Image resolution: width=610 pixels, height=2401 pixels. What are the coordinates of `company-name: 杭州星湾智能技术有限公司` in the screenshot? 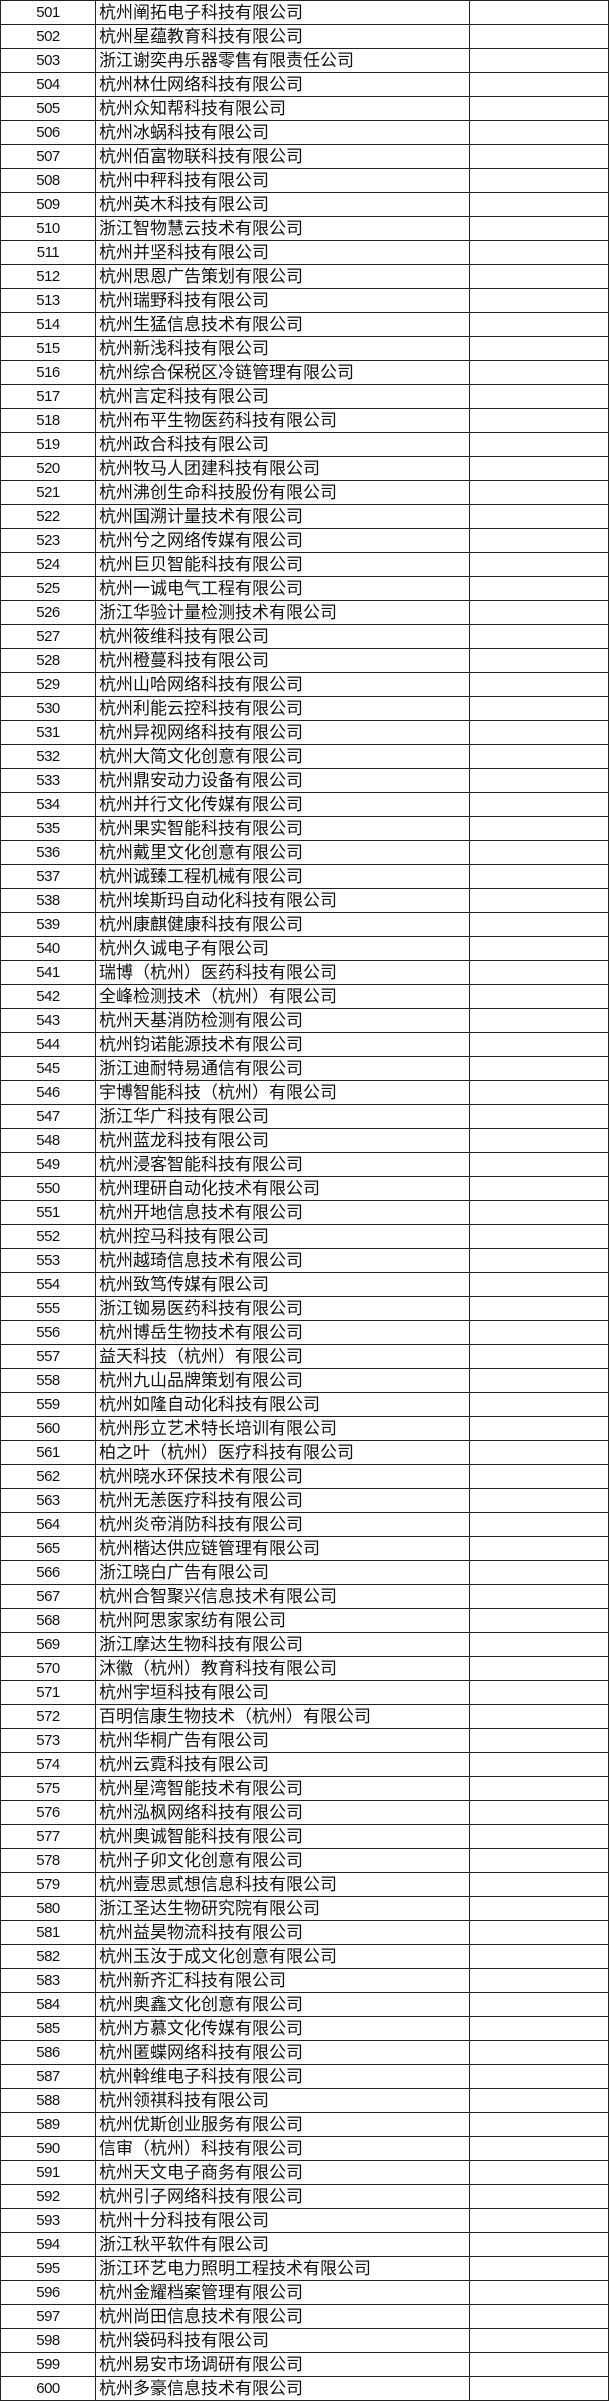 It's located at (282, 1788).